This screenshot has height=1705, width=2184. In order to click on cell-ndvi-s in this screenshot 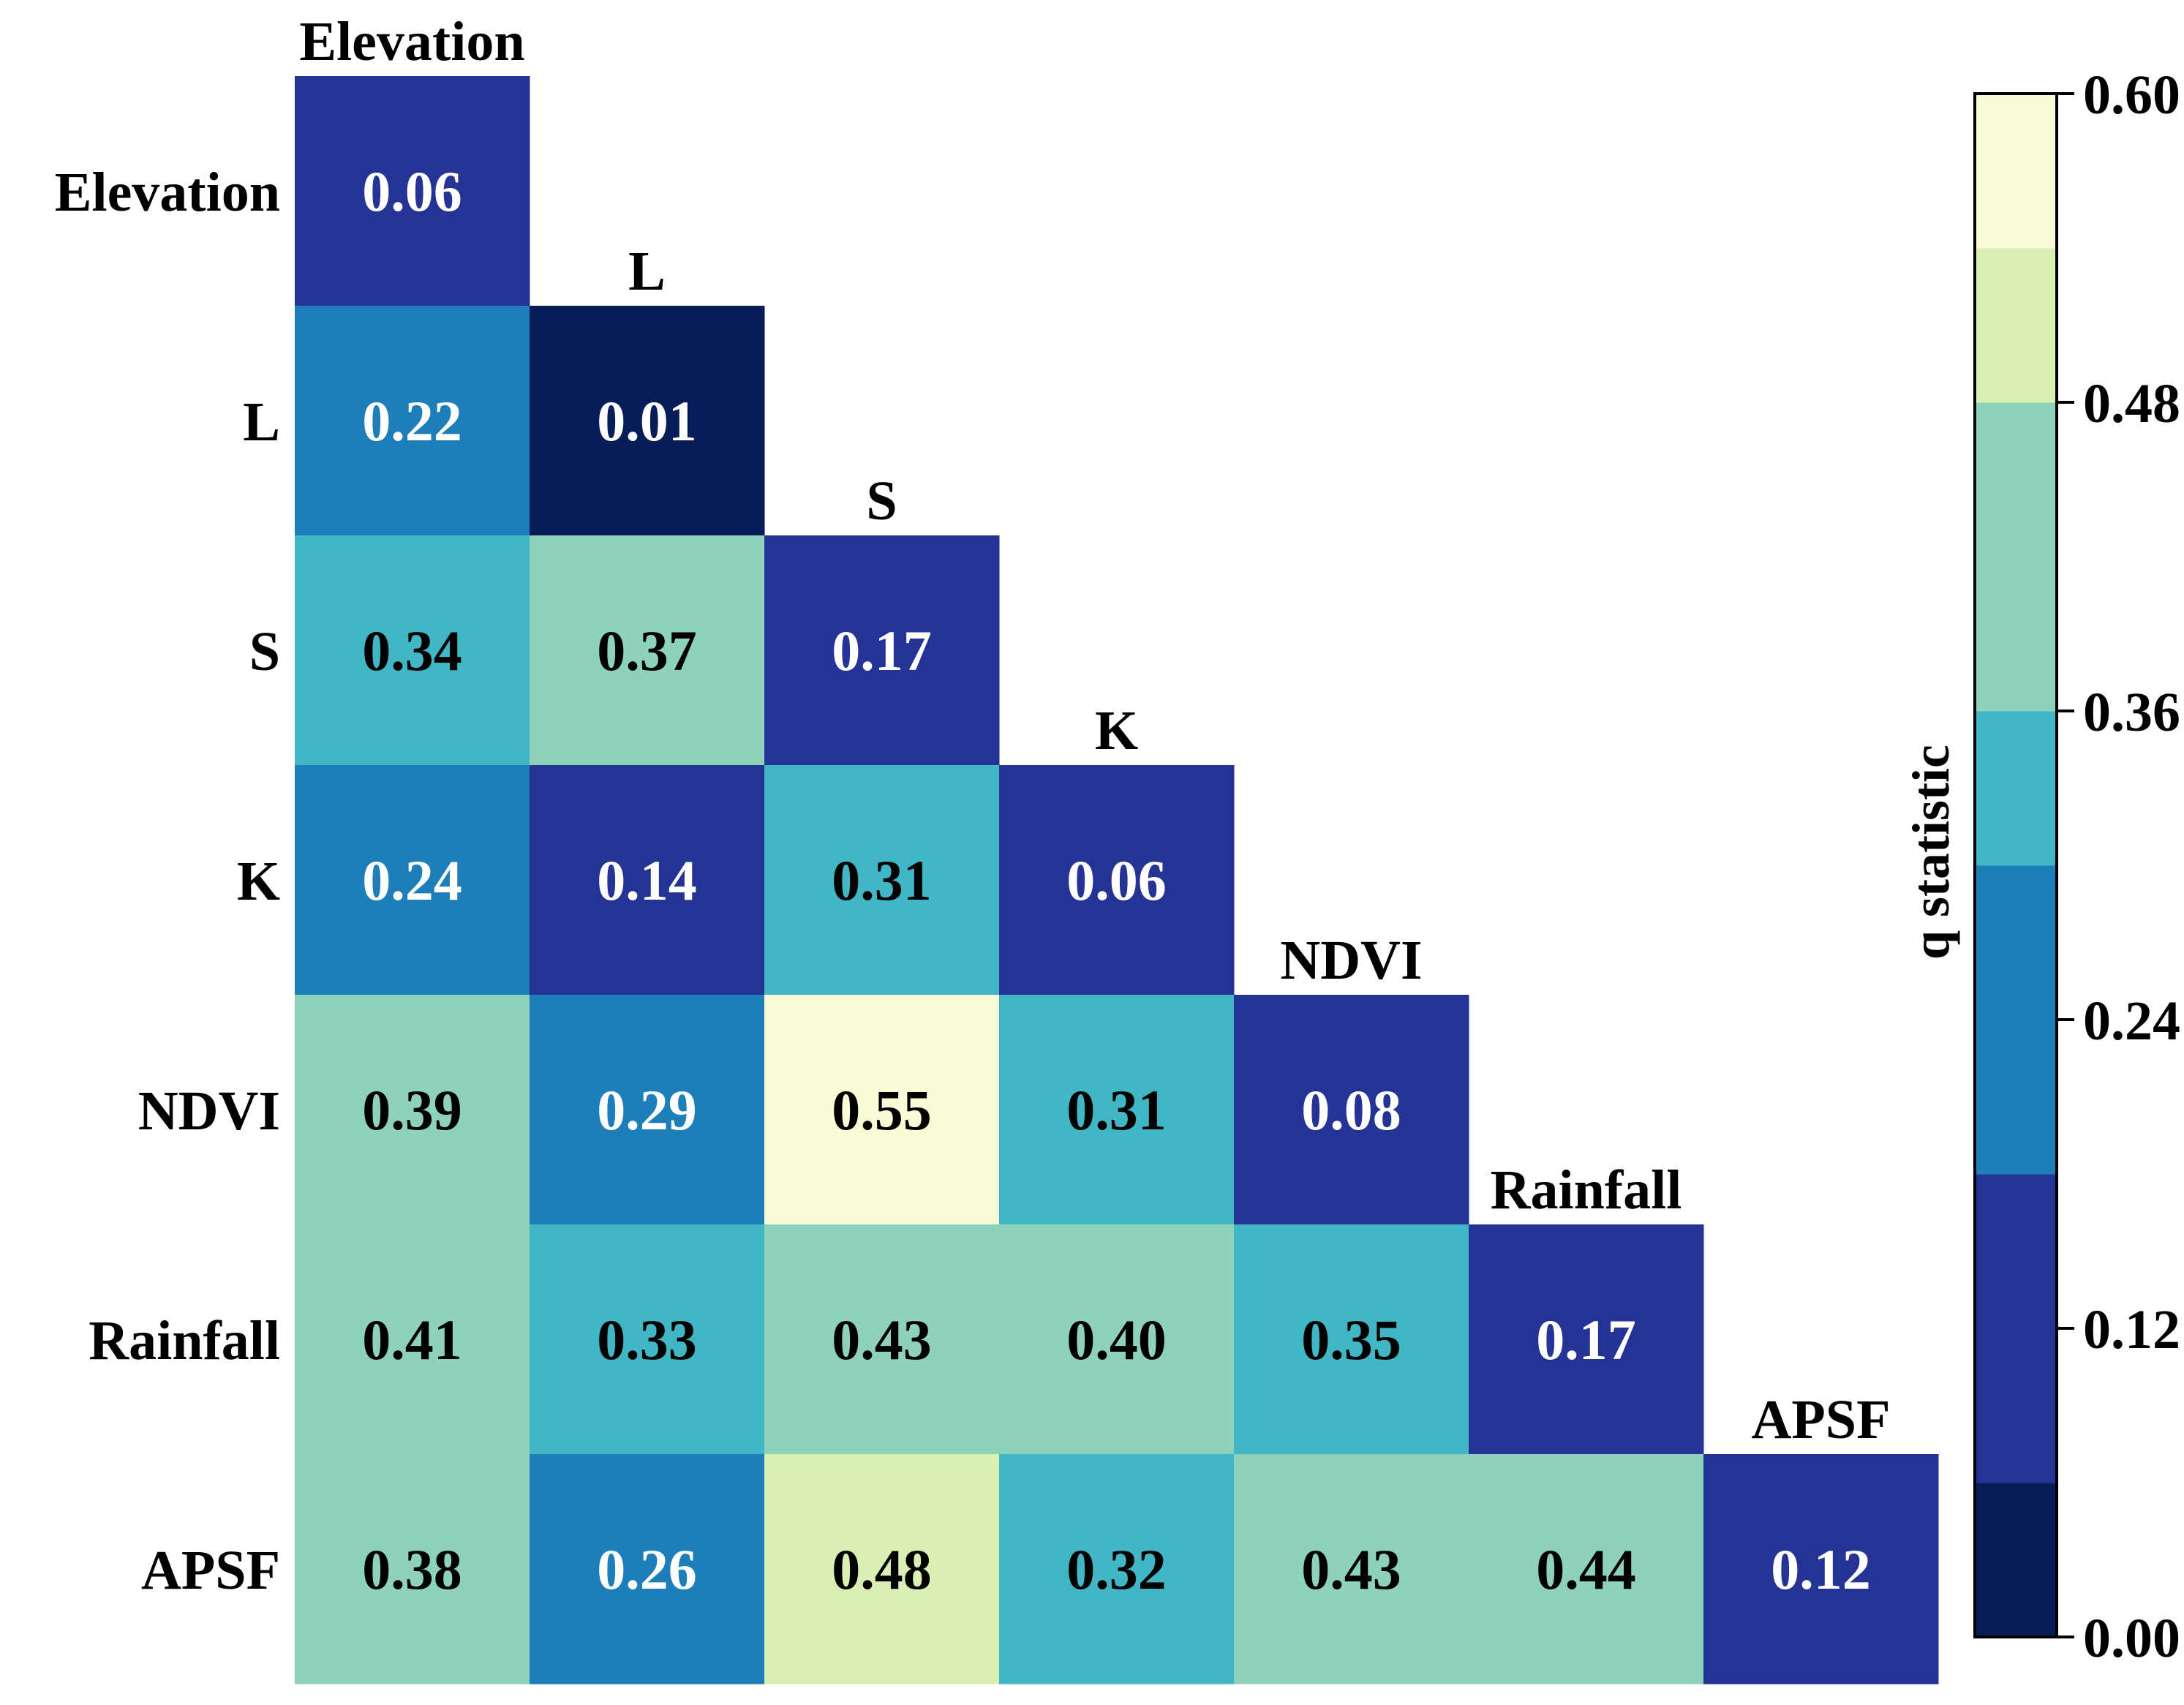, I will do `click(882, 1110)`.